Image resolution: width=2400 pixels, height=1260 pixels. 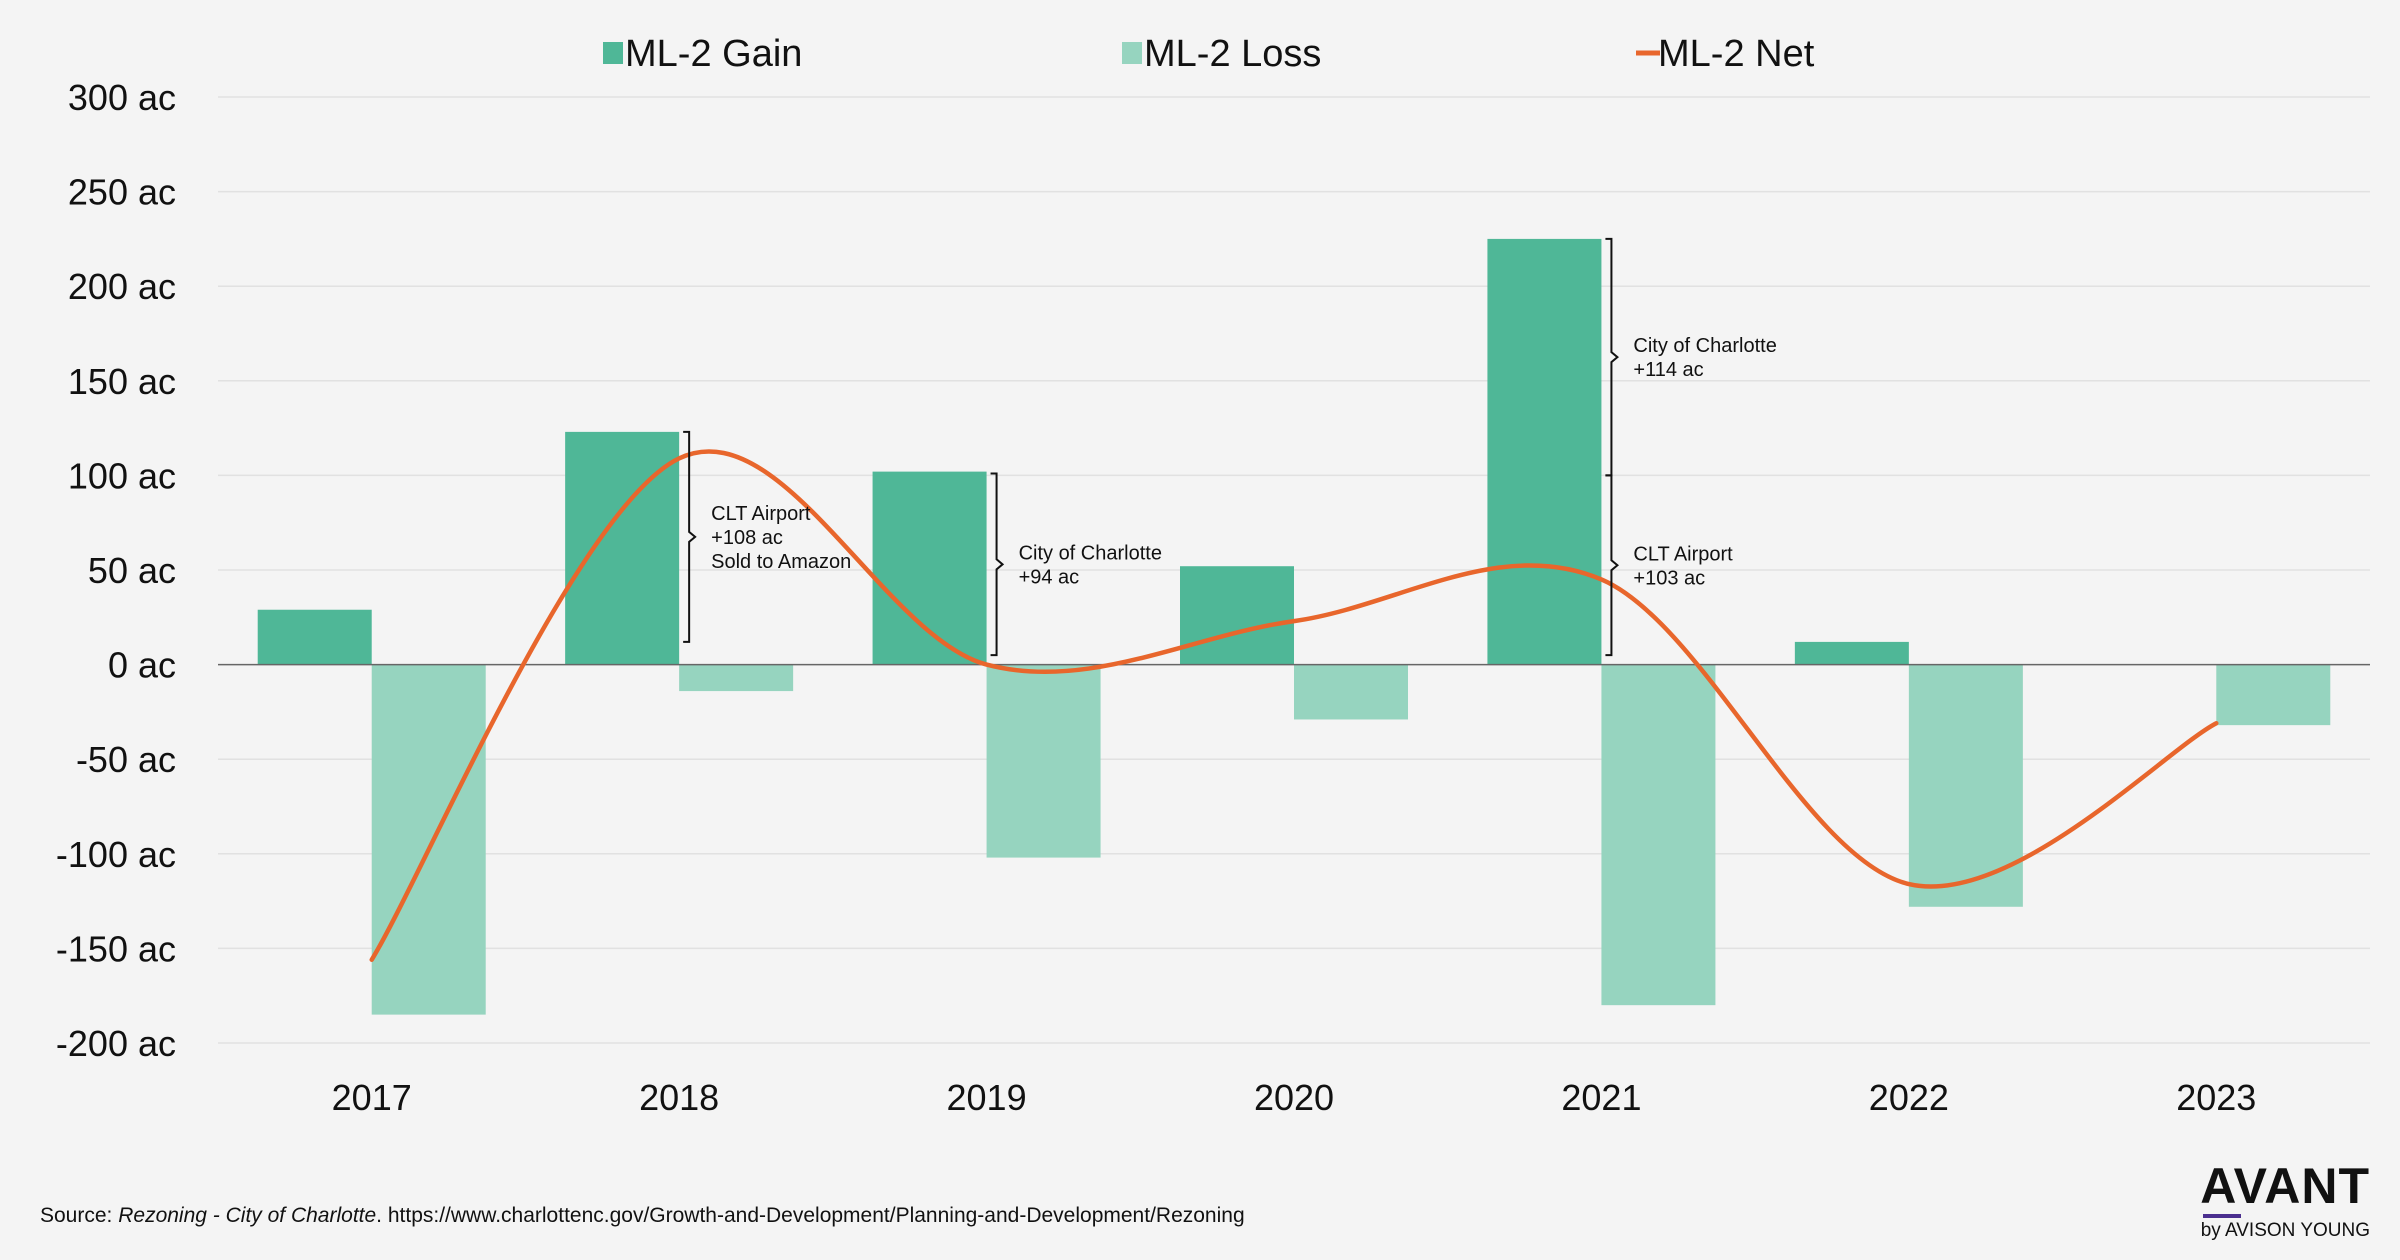 I want to click on x-tick-label: 2018, so click(x=679, y=1097).